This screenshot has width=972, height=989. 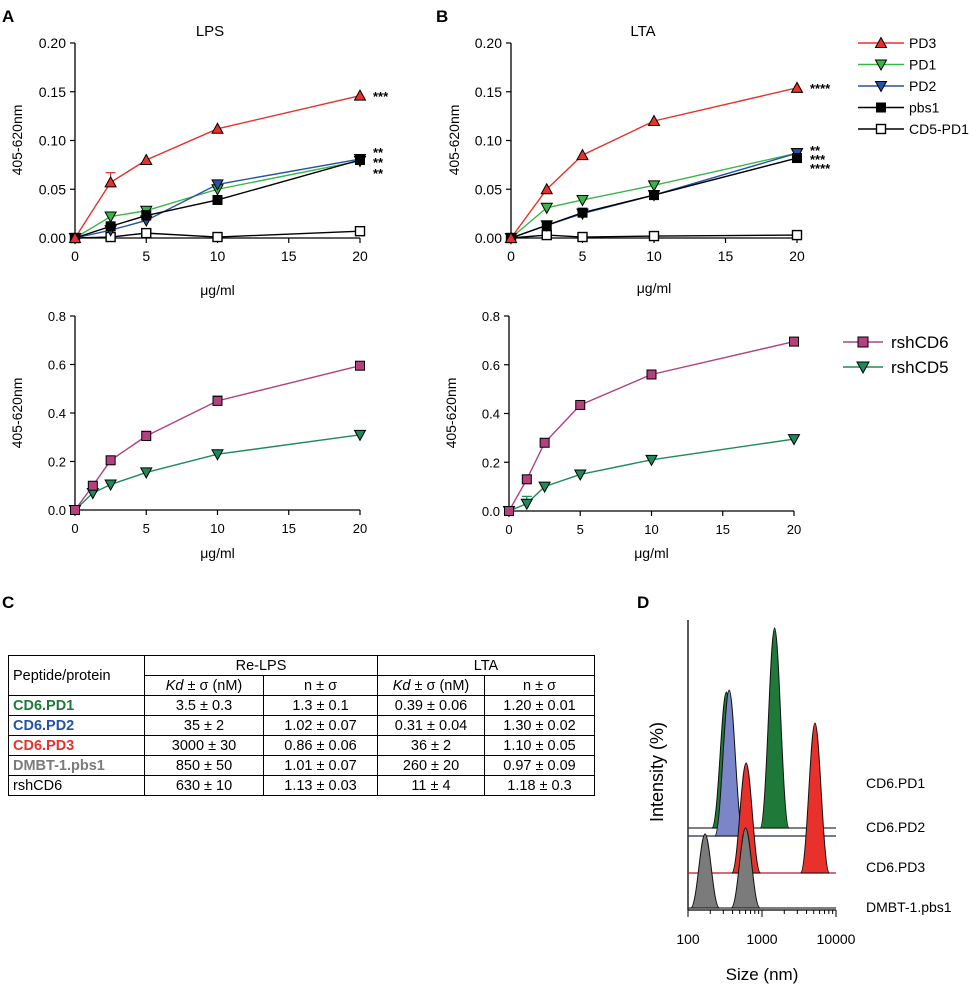 What do you see at coordinates (491, 316) in the screenshot?
I see `y-tick-label: 0.8` at bounding box center [491, 316].